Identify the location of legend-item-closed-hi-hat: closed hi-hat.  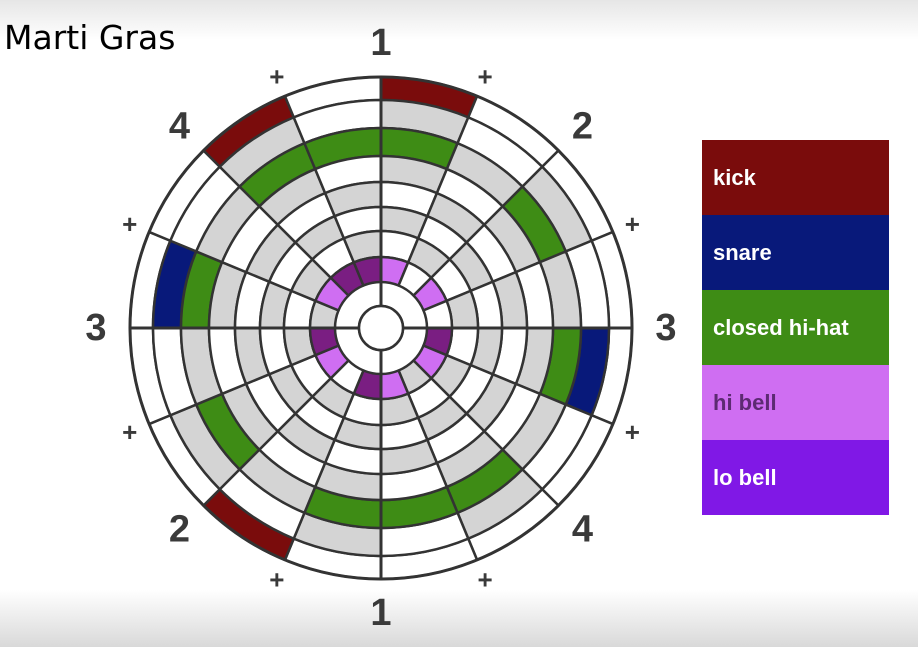
(795, 327).